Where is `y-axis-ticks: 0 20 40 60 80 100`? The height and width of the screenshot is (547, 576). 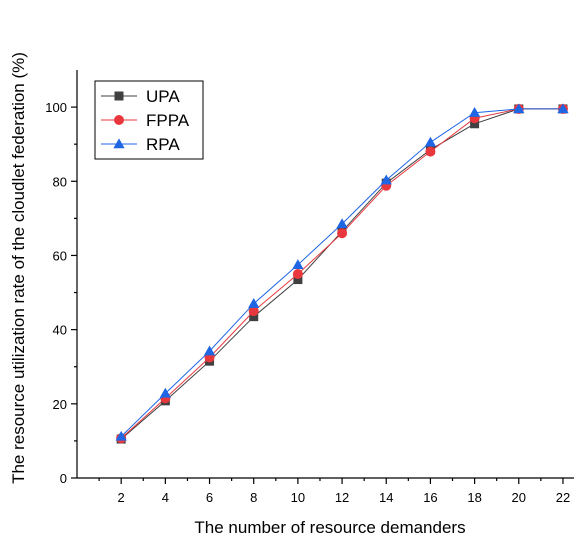 y-axis-ticks: 0 20 40 60 80 100 is located at coordinates (61, 293).